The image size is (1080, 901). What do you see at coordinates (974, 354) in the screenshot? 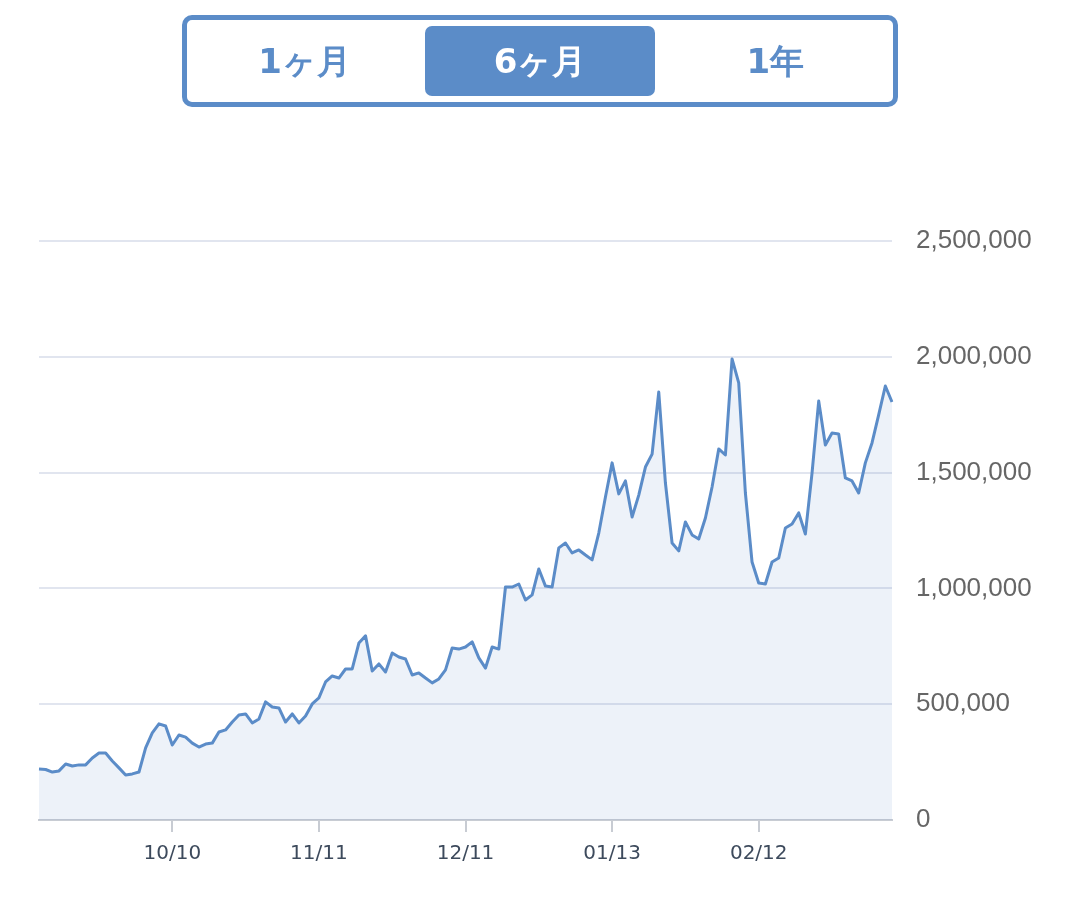
I see `y-tick-label: 2,000,000` at bounding box center [974, 354].